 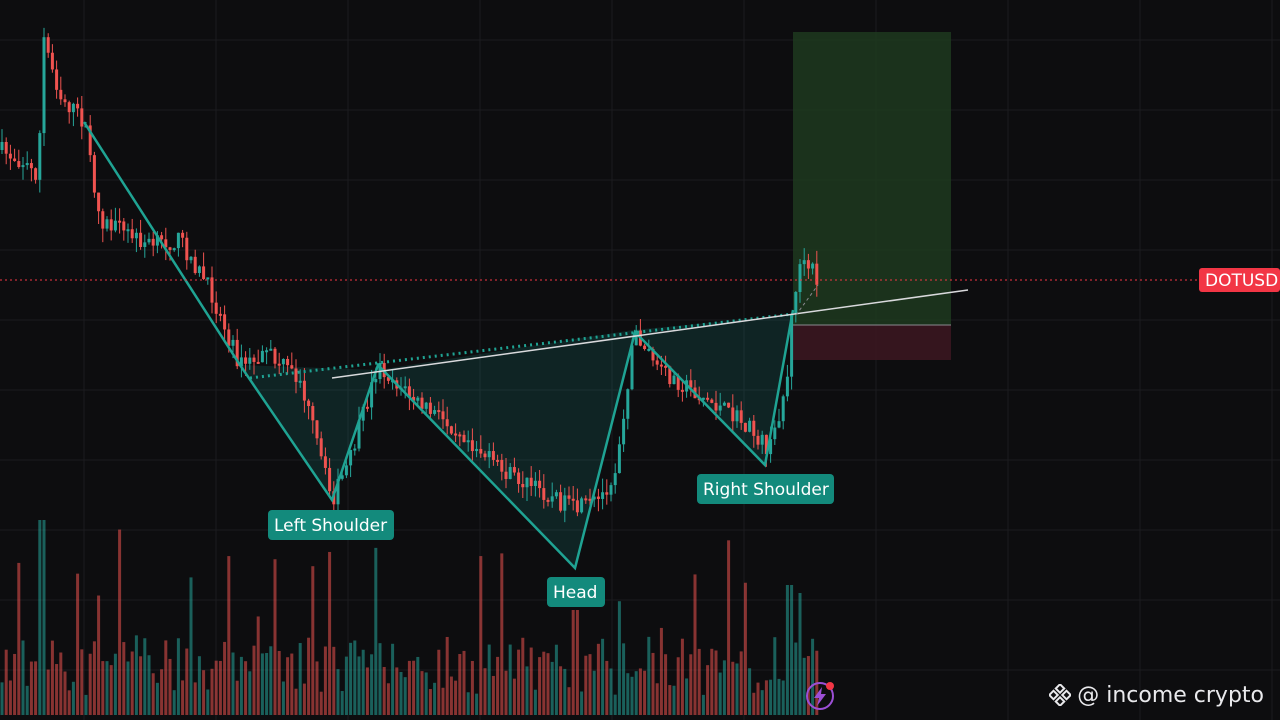 What do you see at coordinates (820, 696) in the screenshot?
I see `lightning-icon` at bounding box center [820, 696].